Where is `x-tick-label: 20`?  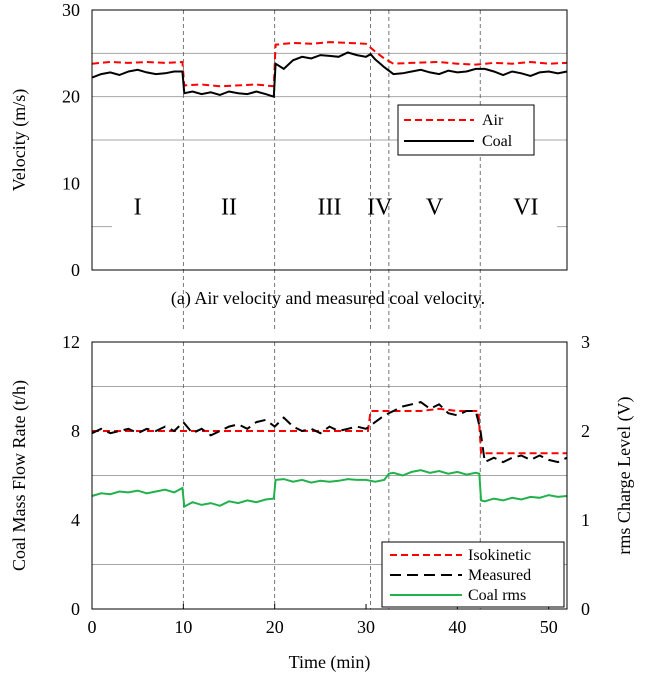
x-tick-label: 20 is located at coordinates (275, 627).